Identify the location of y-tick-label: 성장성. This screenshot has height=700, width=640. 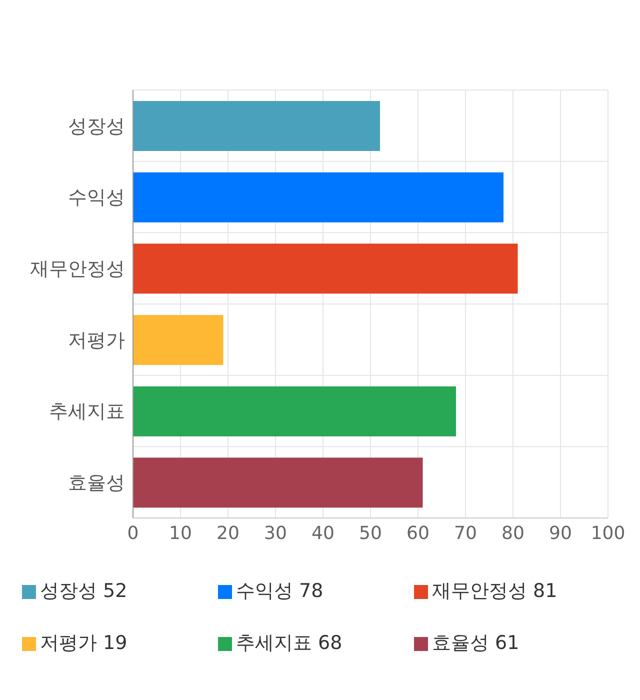
(96, 126).